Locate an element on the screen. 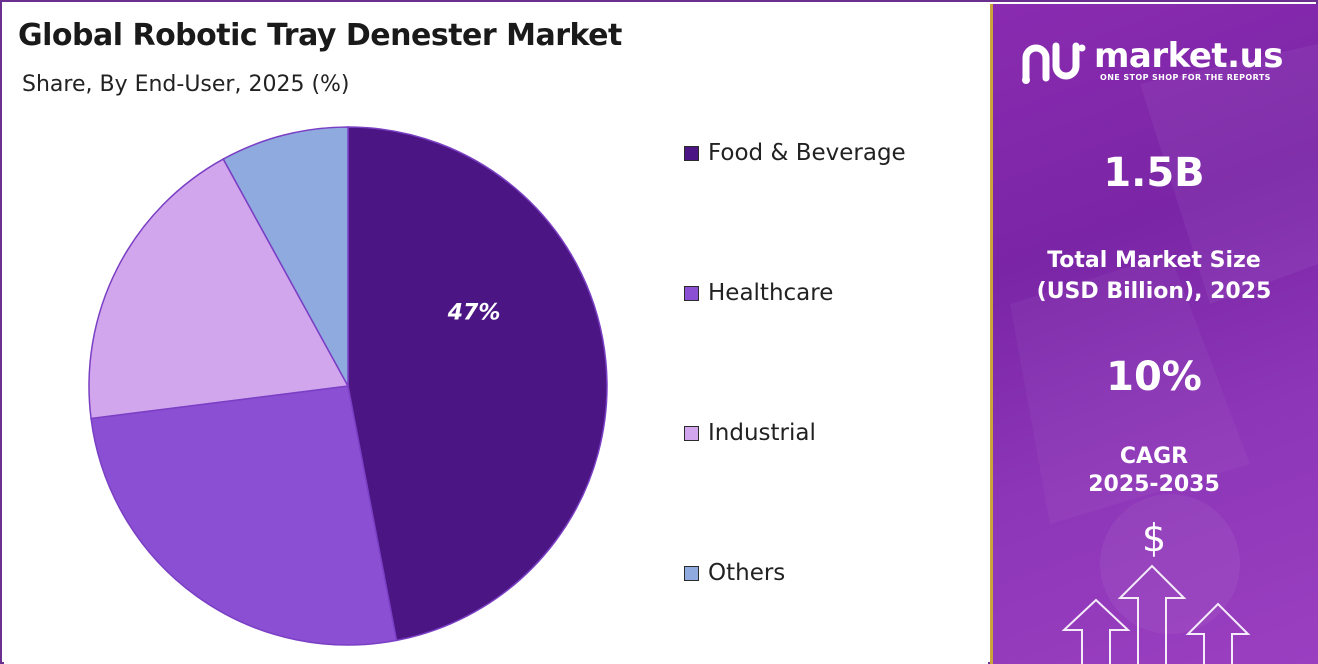 This screenshot has height=664, width=1318. page-title: Global Robotic Tray Denester Market is located at coordinates (320, 35).